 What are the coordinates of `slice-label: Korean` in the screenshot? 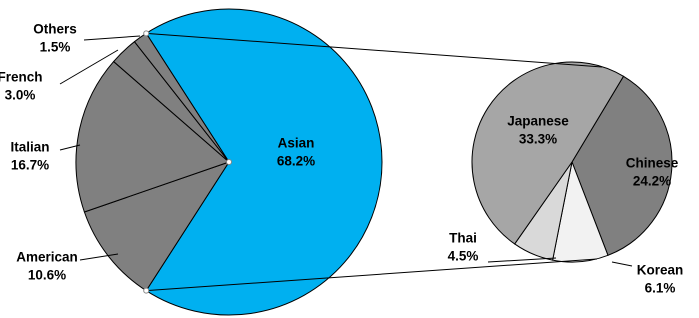 It's located at (660, 270).